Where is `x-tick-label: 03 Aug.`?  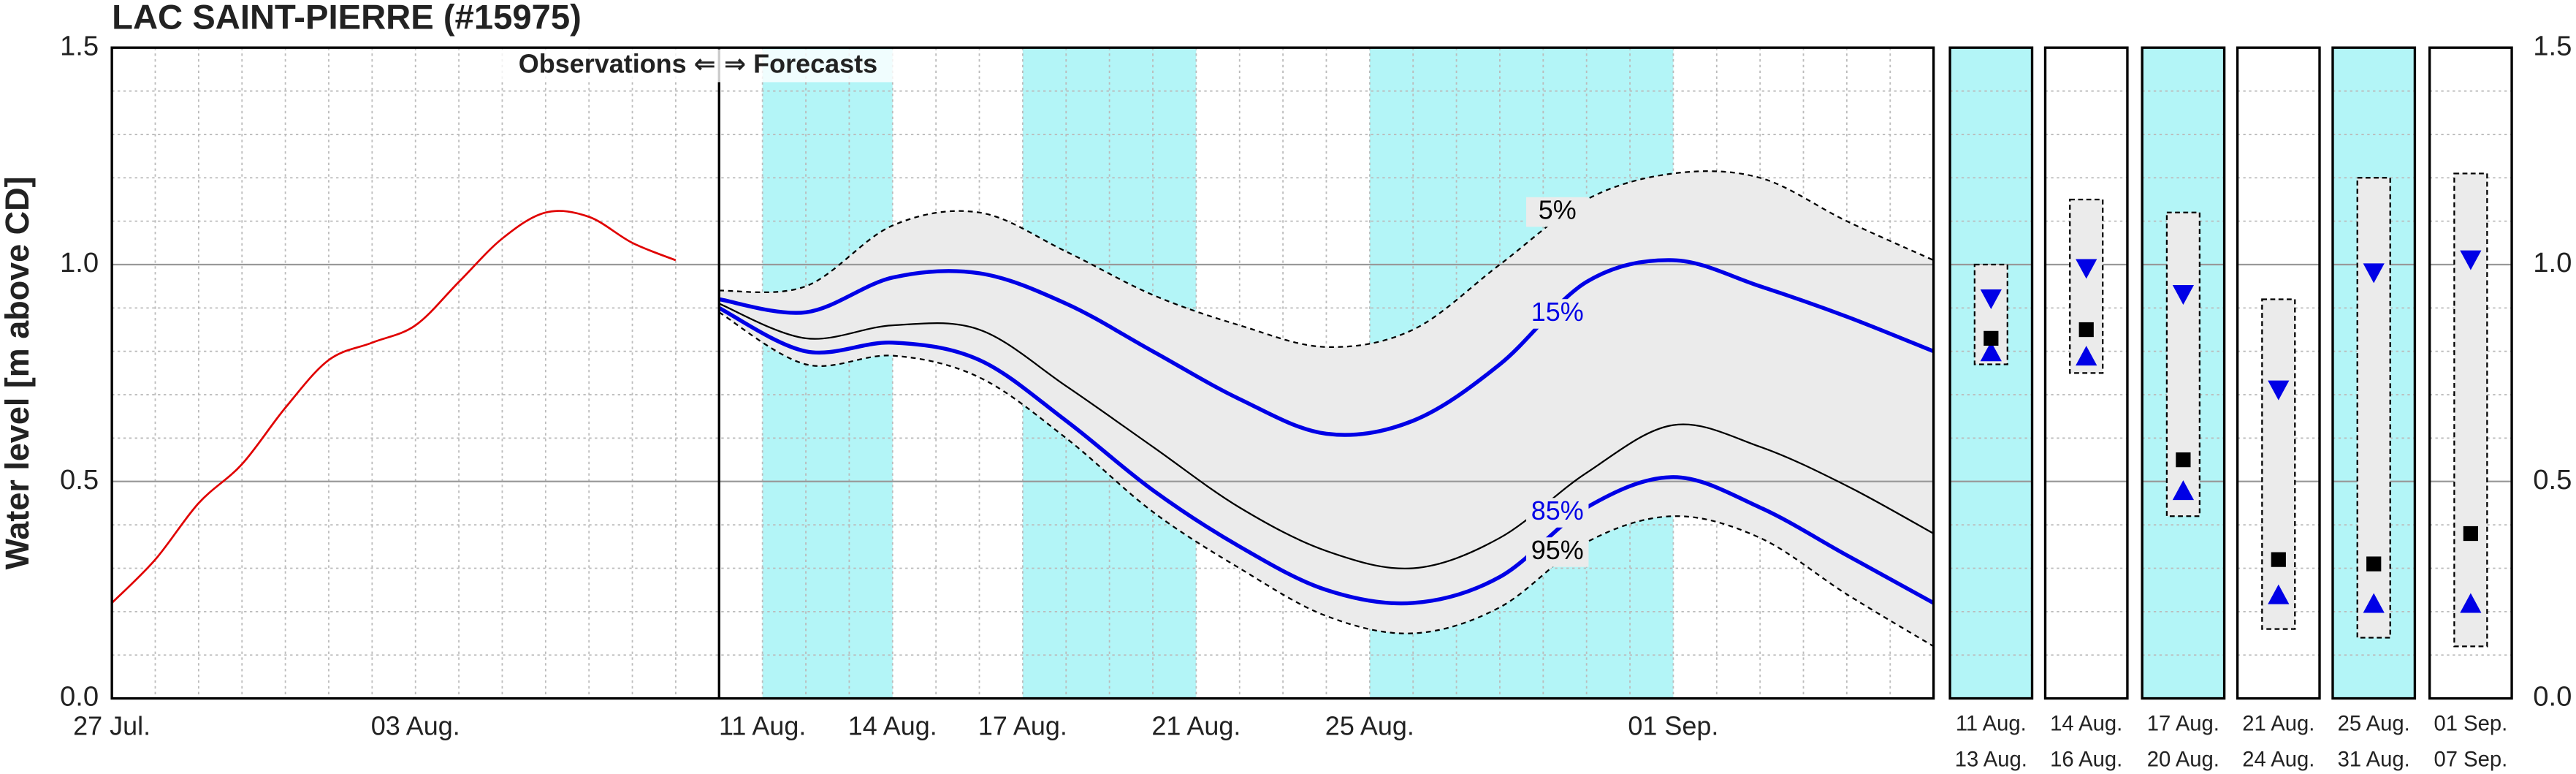 x-tick-label: 03 Aug. is located at coordinates (416, 726).